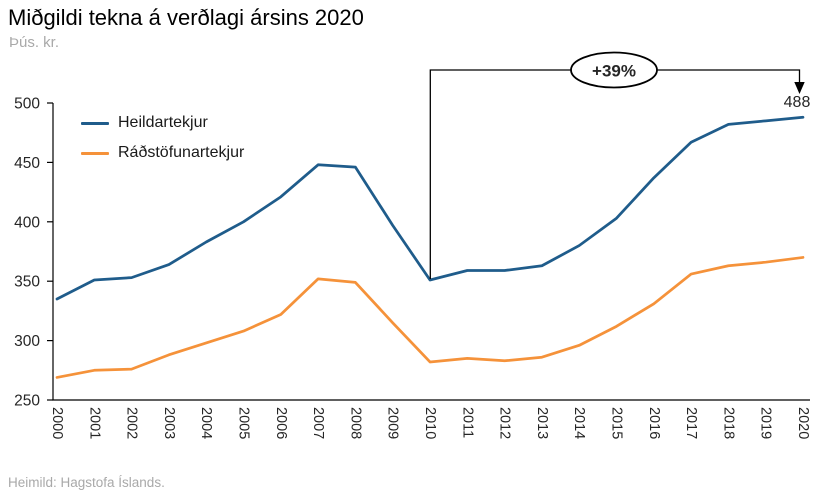  I want to click on x-axis-tick-label: 2000, so click(57, 423).